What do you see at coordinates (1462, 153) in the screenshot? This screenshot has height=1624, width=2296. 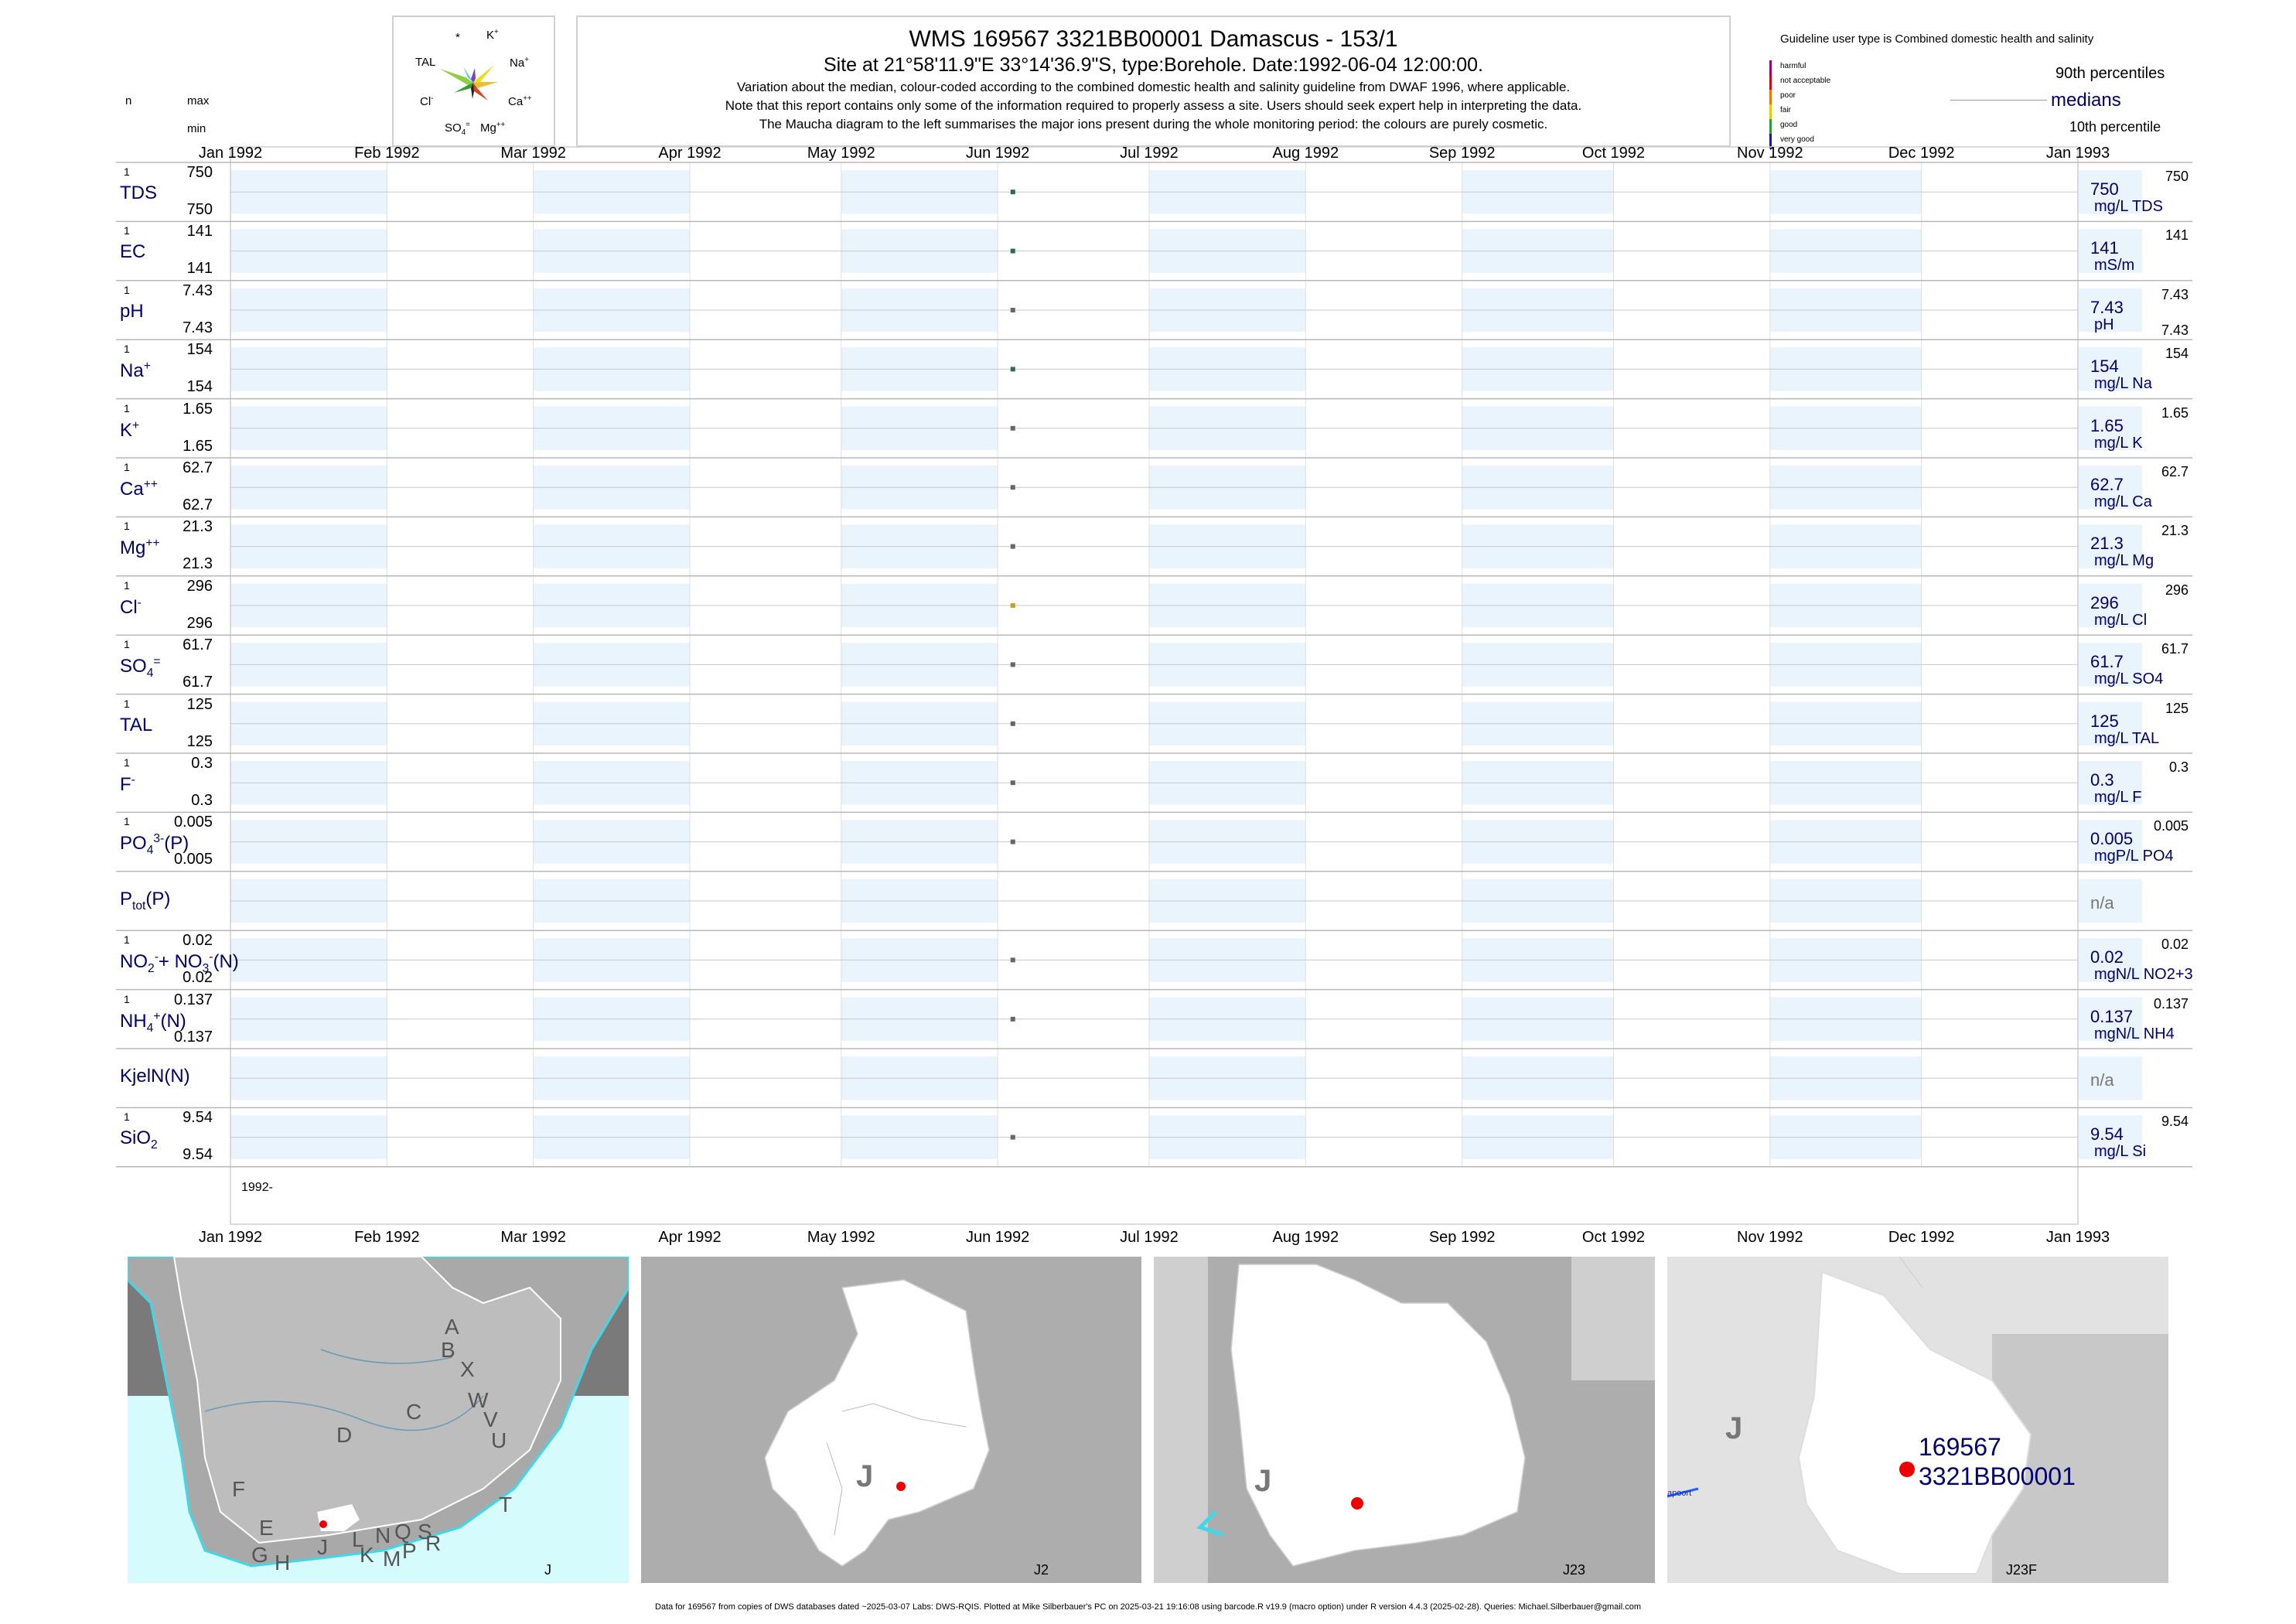 I see `month-label-top: Sep 1992` at bounding box center [1462, 153].